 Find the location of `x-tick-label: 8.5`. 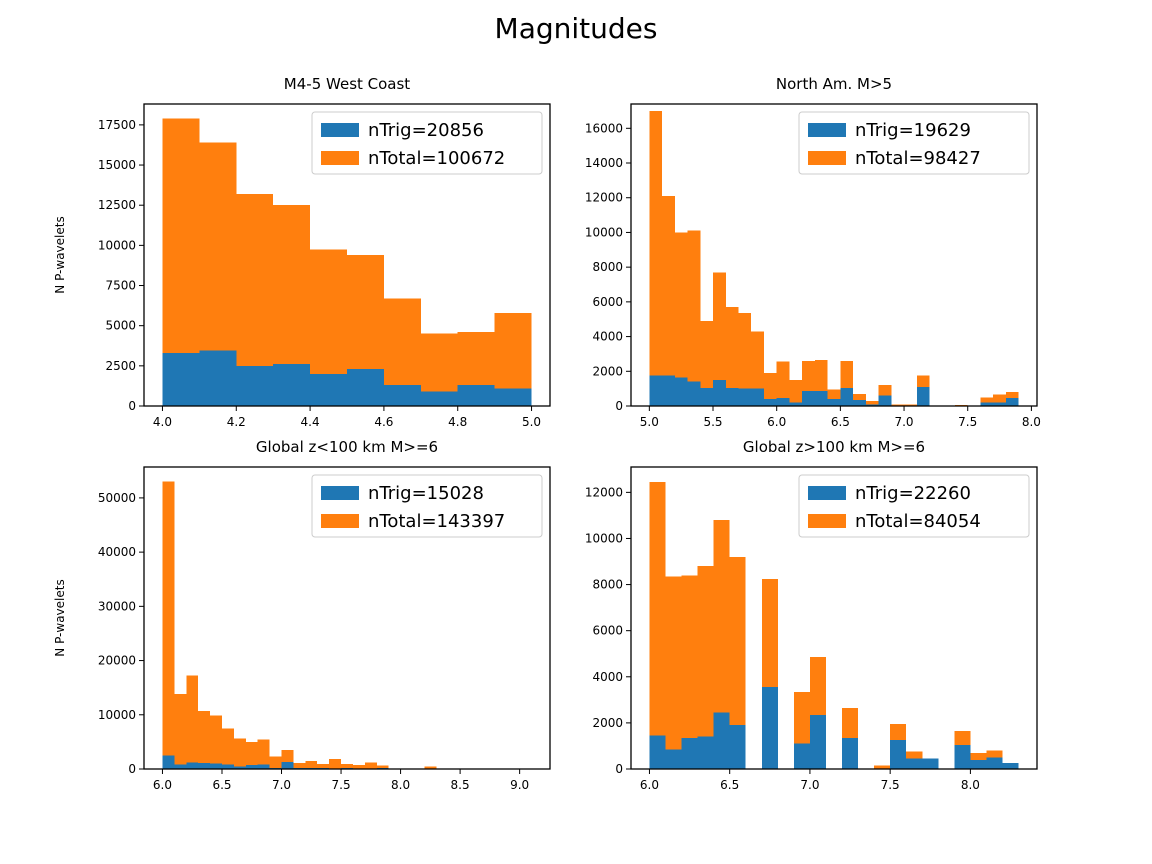

x-tick-label: 8.5 is located at coordinates (460, 785).